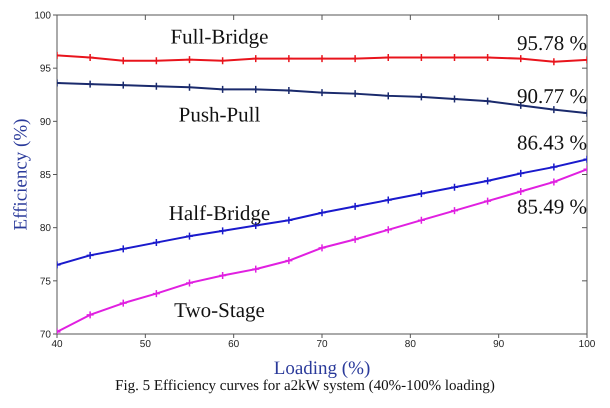  Describe the element at coordinates (552, 142) in the screenshot. I see `data-label: 86.43 %` at that location.